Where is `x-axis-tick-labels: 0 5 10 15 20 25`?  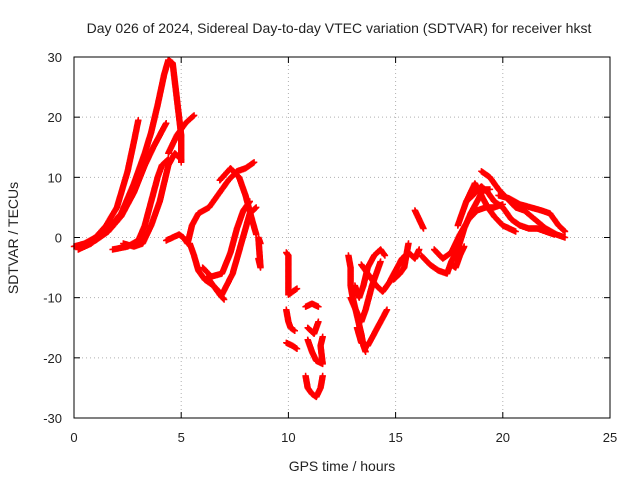 x-axis-tick-labels: 0 5 10 15 20 25 is located at coordinates (343, 437).